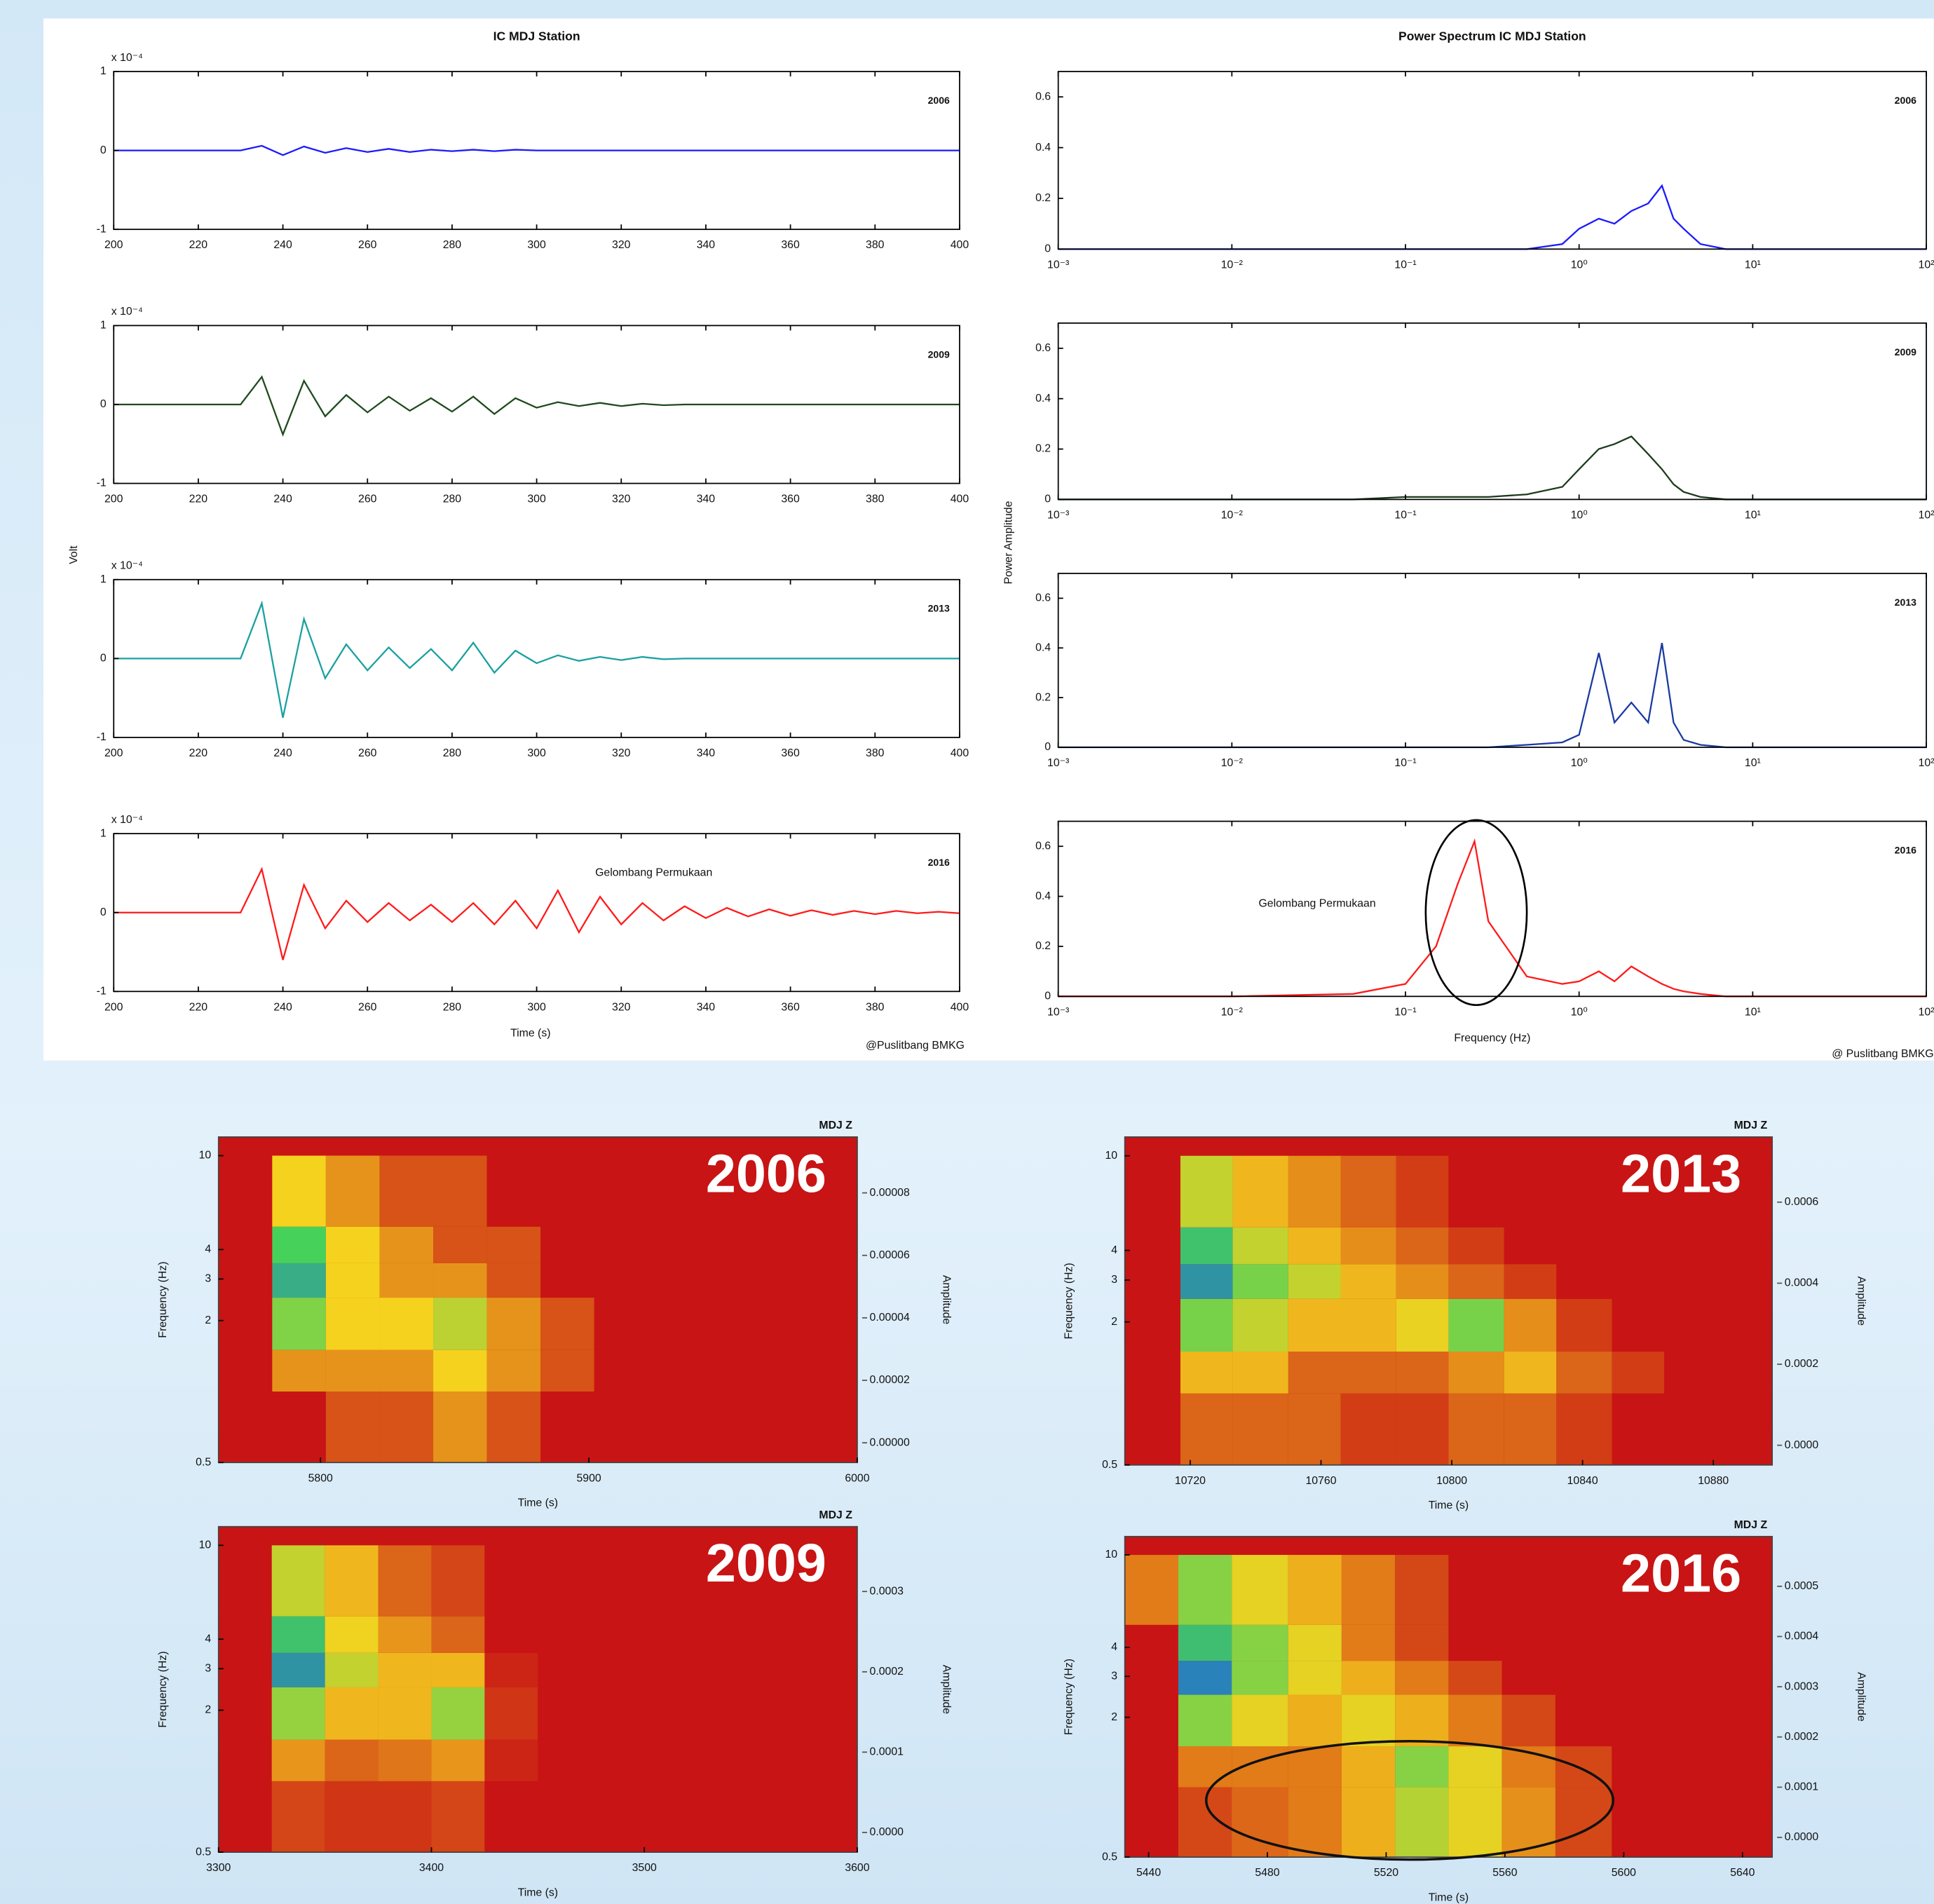 The image size is (1934, 1904). What do you see at coordinates (1861, 1301) in the screenshot?
I see `z-axis-label: Amplitude` at bounding box center [1861, 1301].